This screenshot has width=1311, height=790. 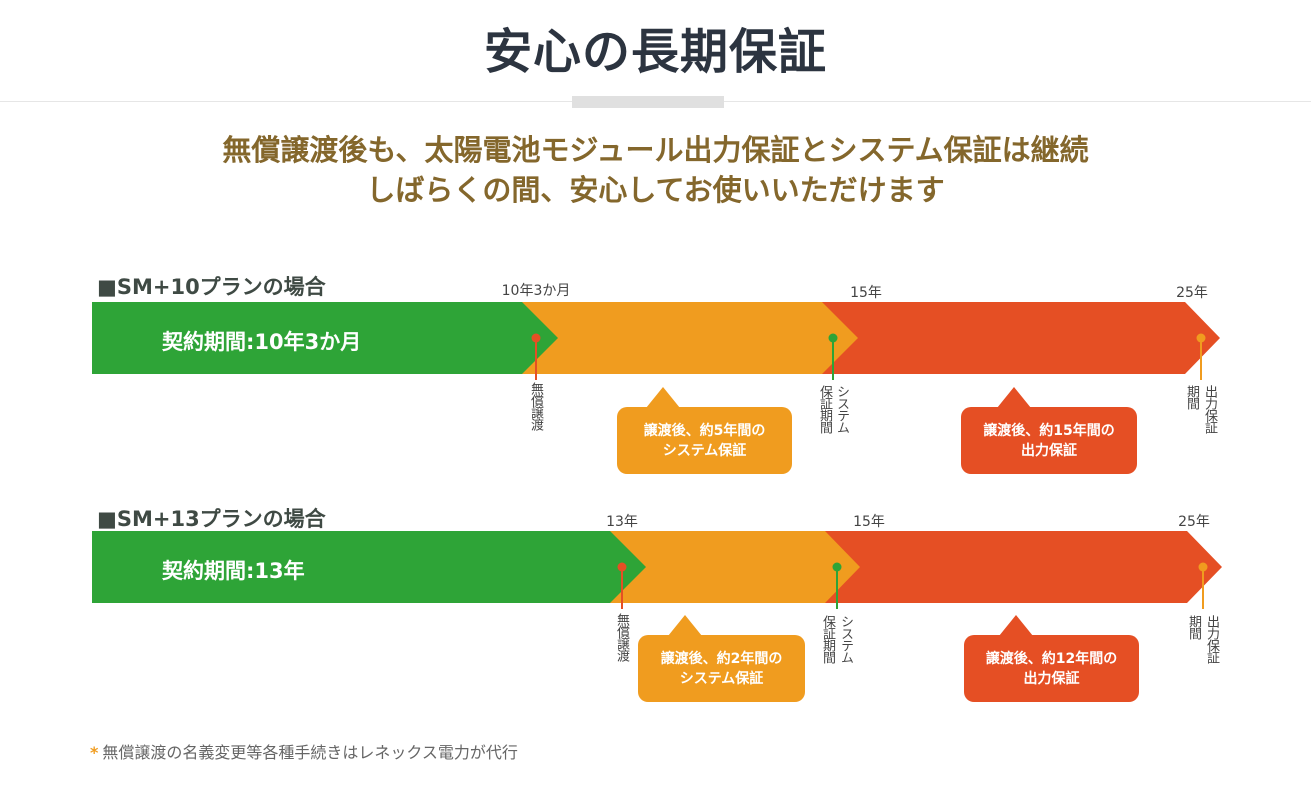 I want to click on plan-2-contract-segment, so click(x=369, y=567).